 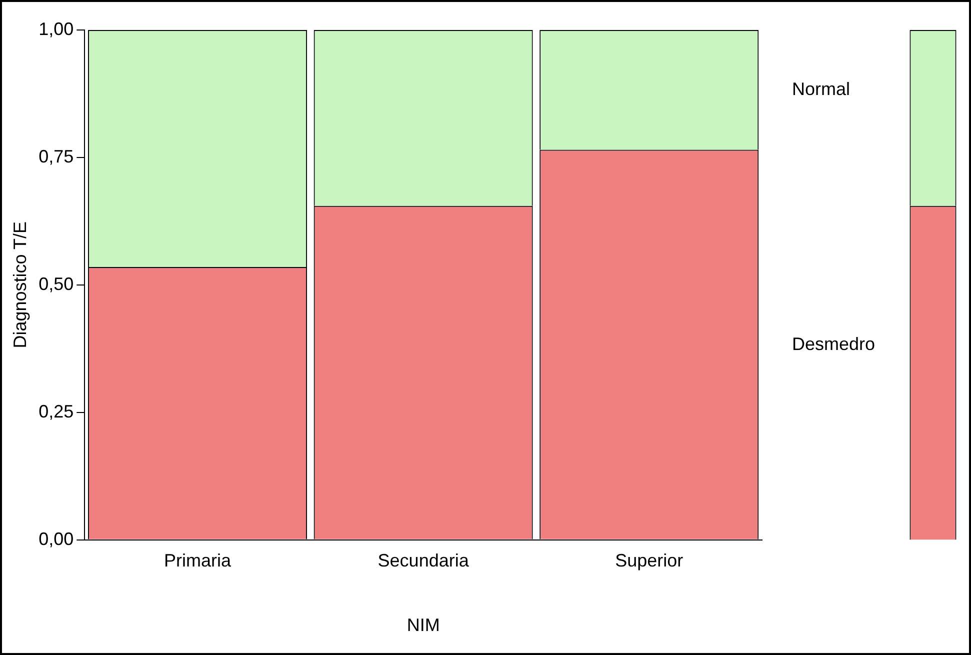 I want to click on y-tick-label: 1,00, so click(x=56, y=28).